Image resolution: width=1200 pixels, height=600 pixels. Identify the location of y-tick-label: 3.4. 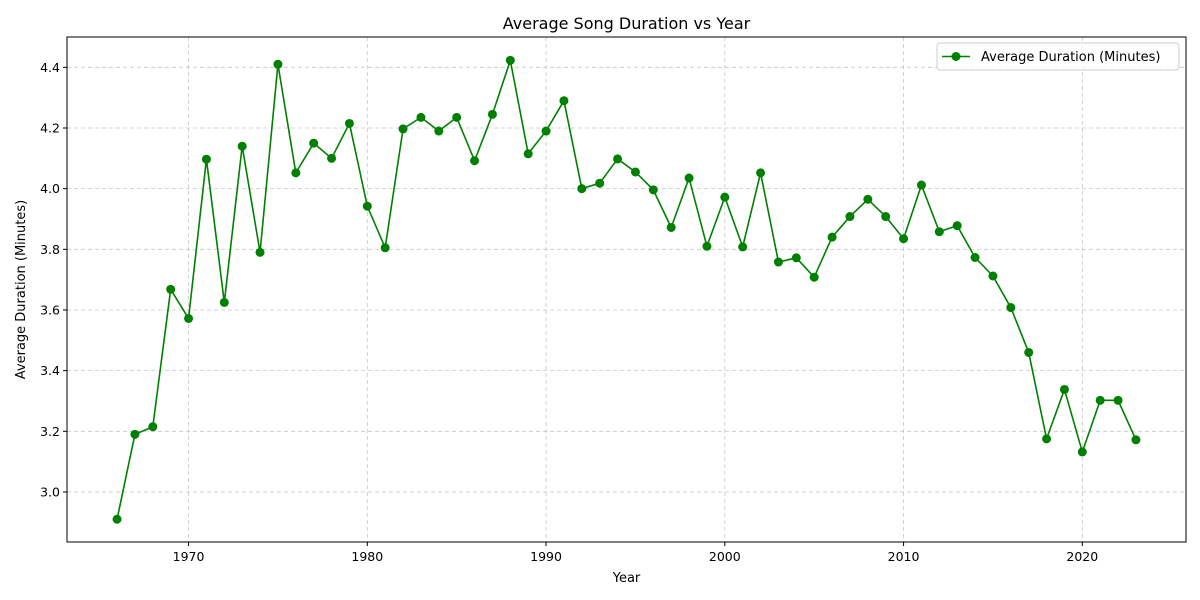
(50, 370).